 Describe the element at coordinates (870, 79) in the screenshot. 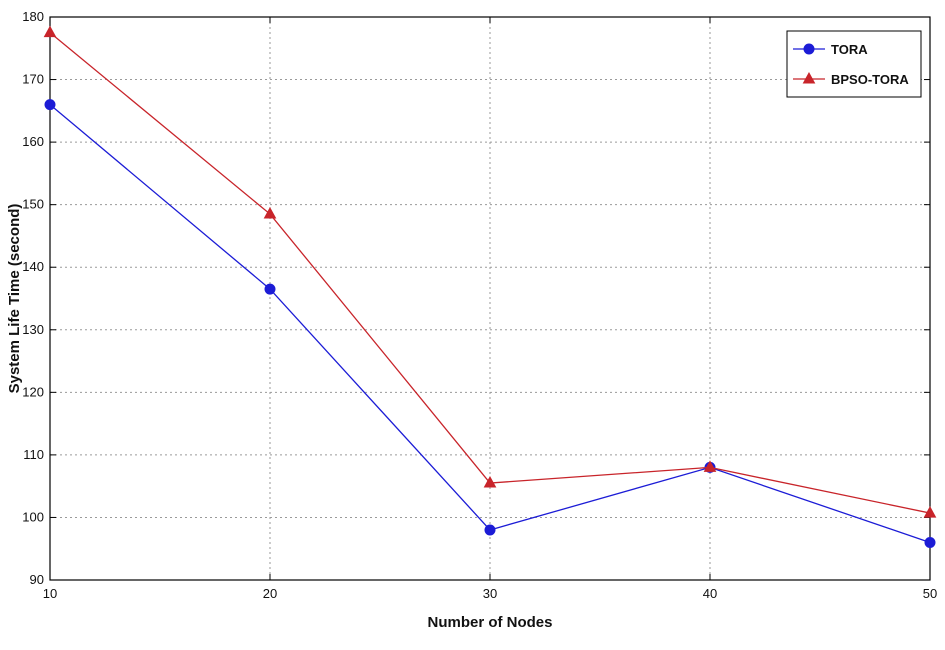

I see `legend-label-bpso-tora: BPSO-TORA` at that location.